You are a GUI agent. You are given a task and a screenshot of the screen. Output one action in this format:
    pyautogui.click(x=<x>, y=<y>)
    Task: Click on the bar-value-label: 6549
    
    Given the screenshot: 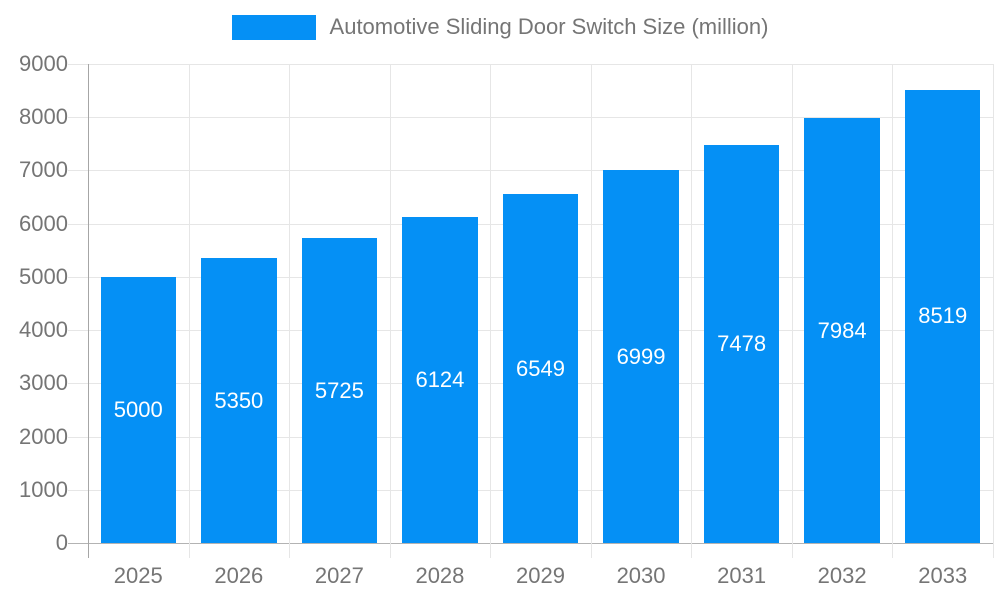 What is the action you would take?
    pyautogui.click(x=540, y=368)
    